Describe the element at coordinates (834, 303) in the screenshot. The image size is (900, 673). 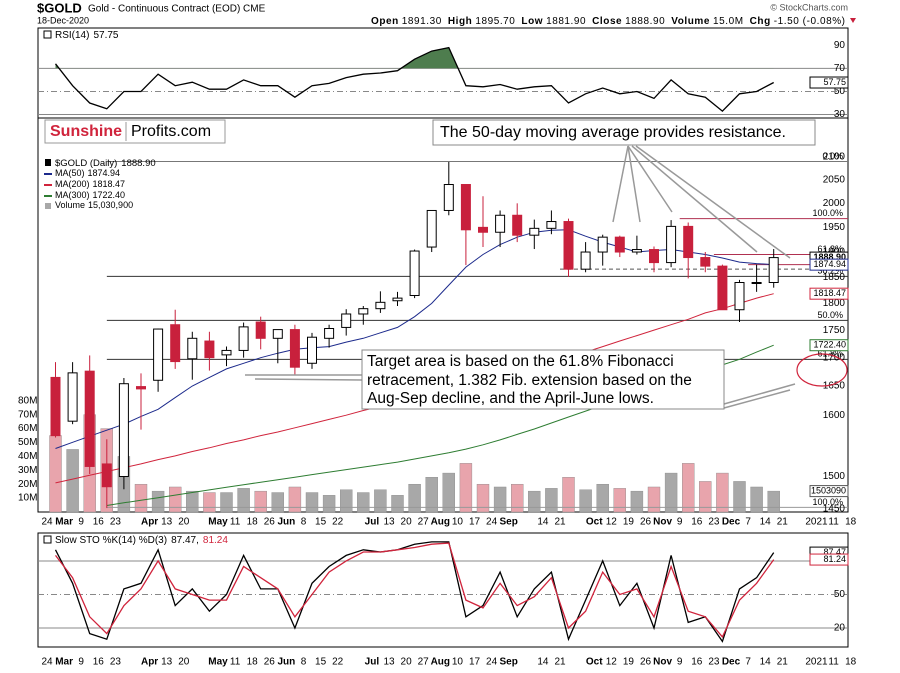
I see `y-tick-label: 1800` at that location.